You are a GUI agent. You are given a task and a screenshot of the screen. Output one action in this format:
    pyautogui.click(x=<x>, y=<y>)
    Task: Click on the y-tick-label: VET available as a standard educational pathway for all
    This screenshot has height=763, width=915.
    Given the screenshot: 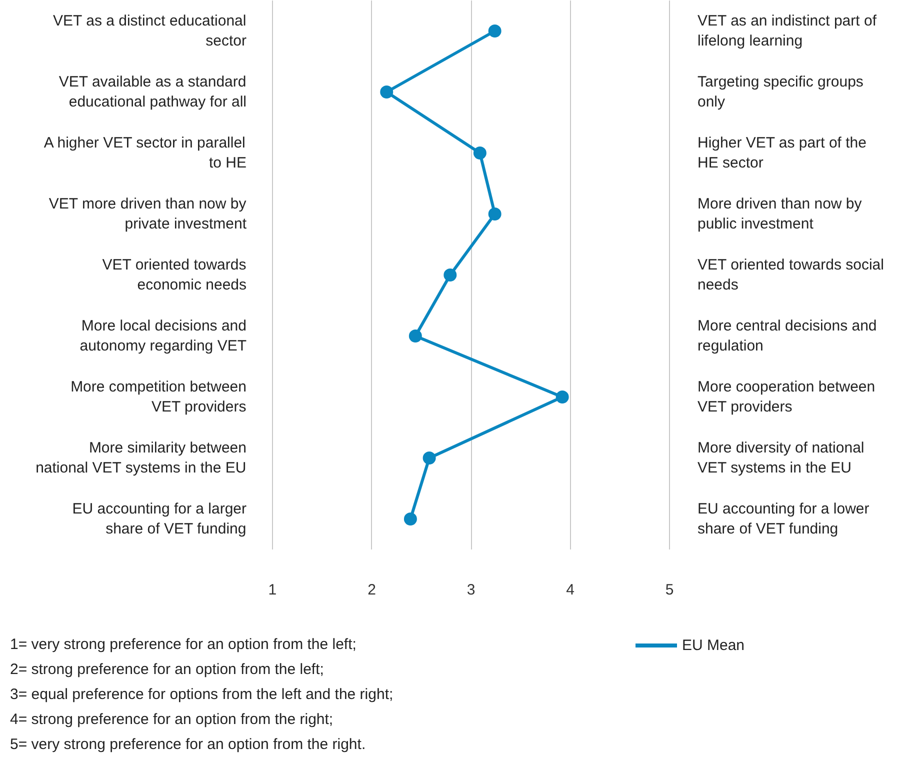 What is the action you would take?
    pyautogui.click(x=152, y=92)
    